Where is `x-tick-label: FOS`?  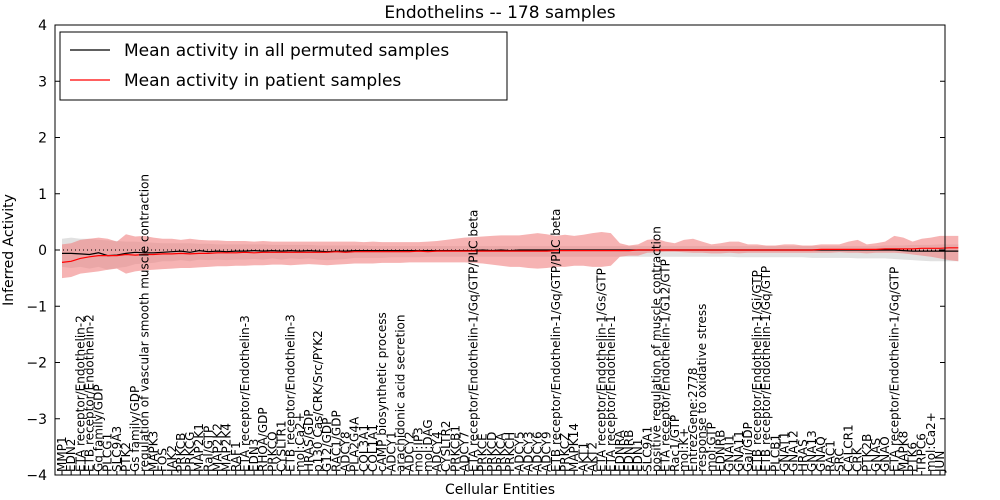
x-tick-label: FOS is located at coordinates (163, 460).